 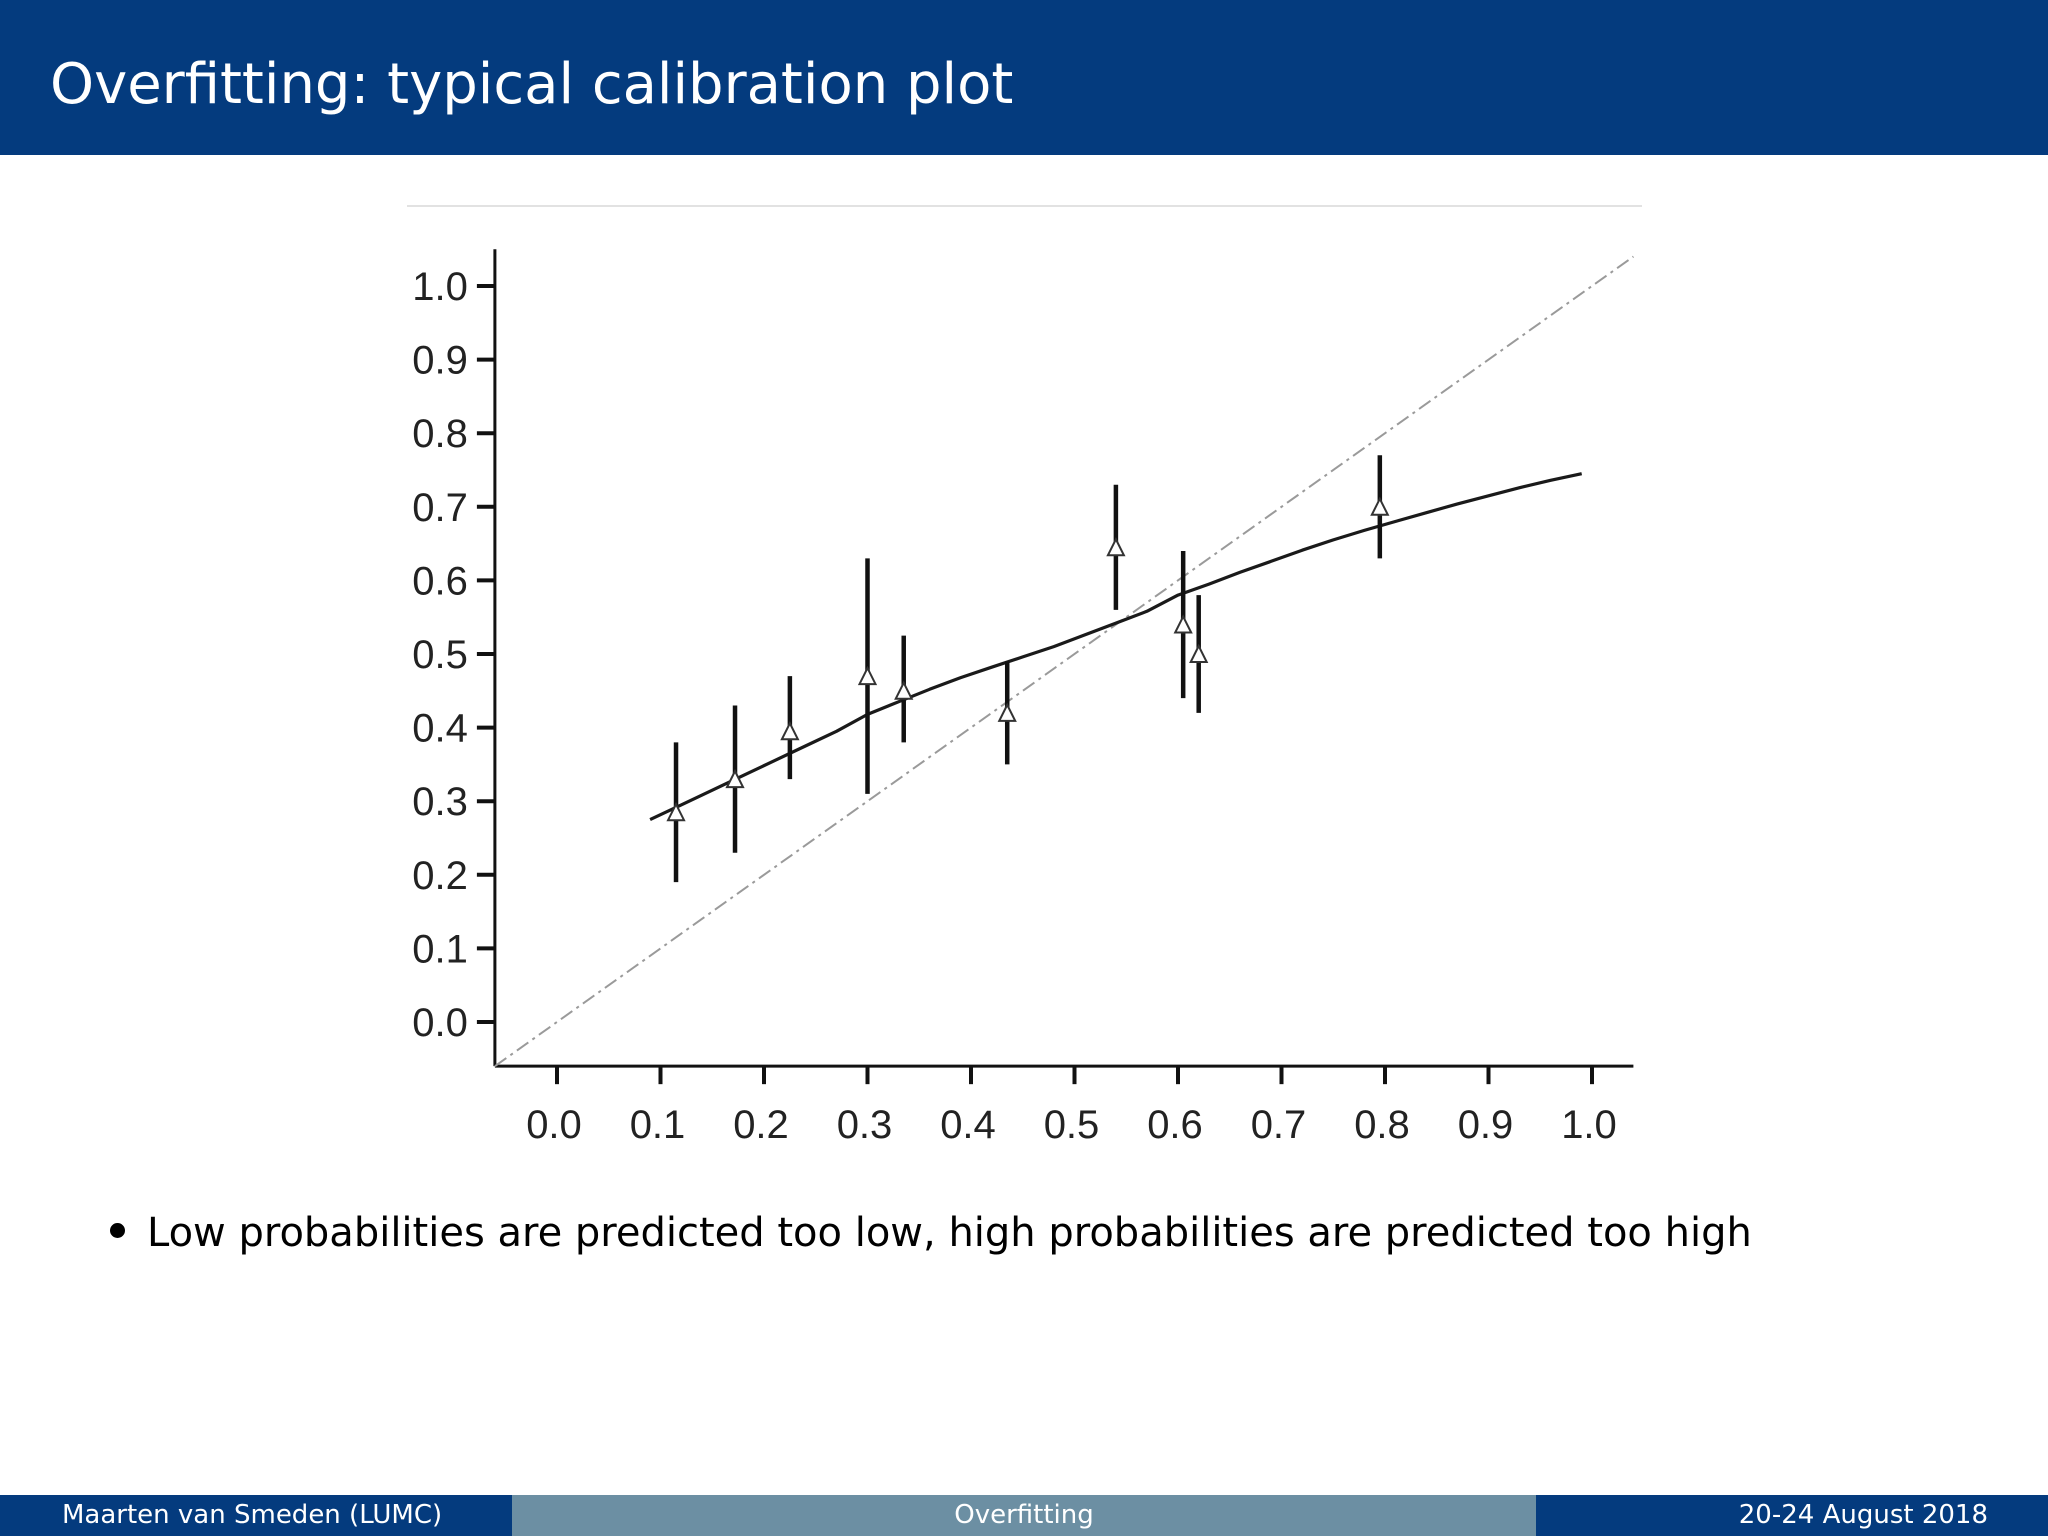 I want to click on y-tick-label: 0.5, so click(x=440, y=655).